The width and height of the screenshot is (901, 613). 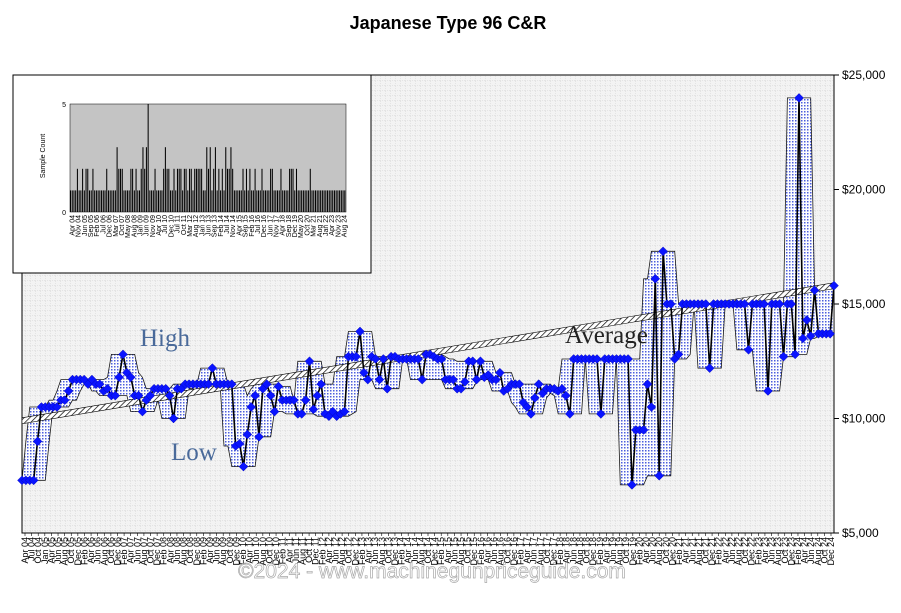 I want to click on inset-x-tick-label: Jul 16, so click(x=258, y=224).